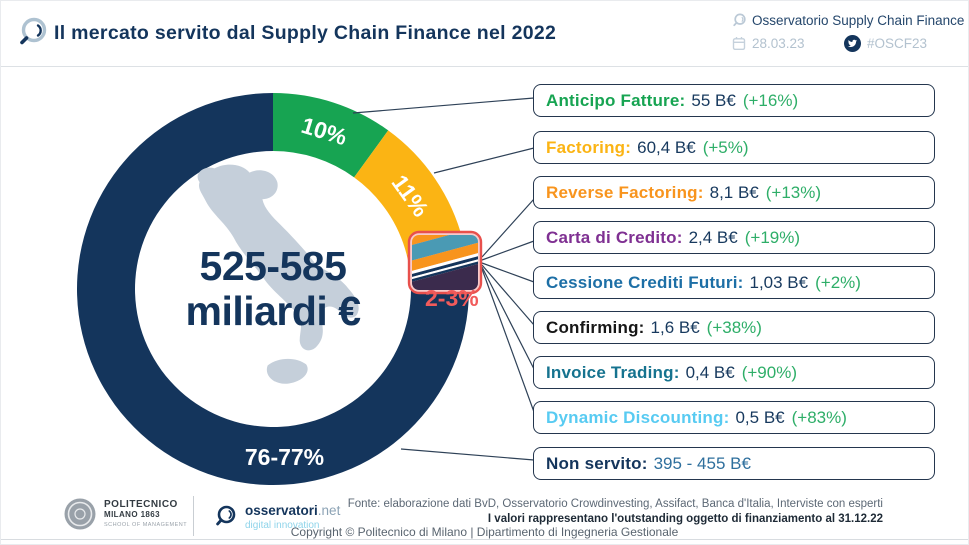  What do you see at coordinates (33, 31) in the screenshot?
I see `magnifier-logo-icon` at bounding box center [33, 31].